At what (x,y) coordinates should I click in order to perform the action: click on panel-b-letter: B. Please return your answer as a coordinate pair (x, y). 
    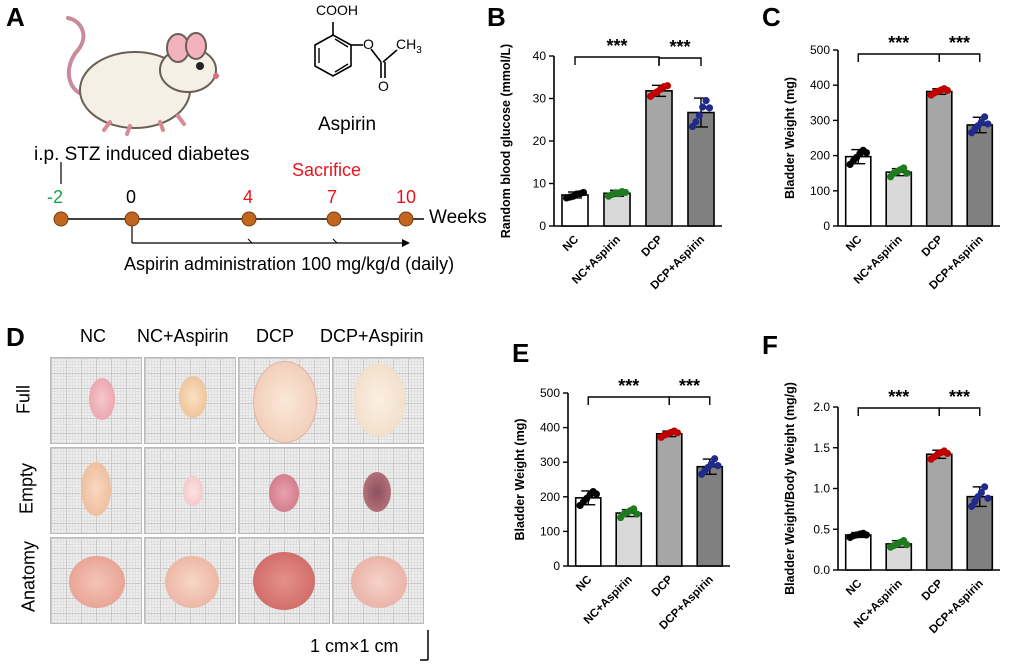
    Looking at the image, I should click on (496, 17).